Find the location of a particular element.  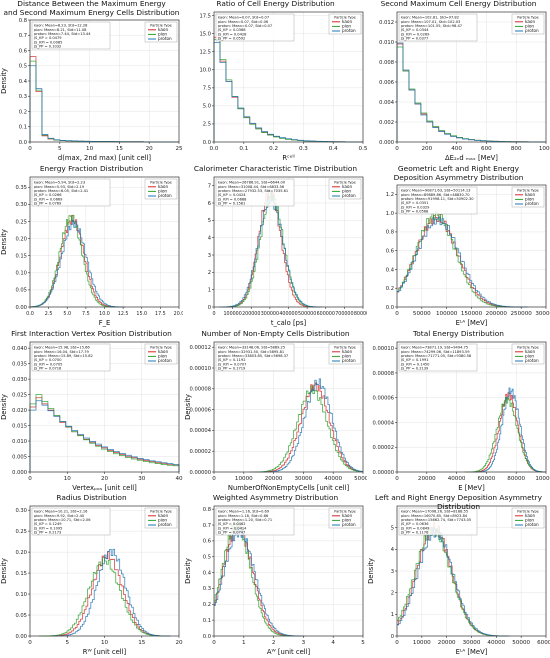

y-tick-label: 0.4 is located at coordinates (23, 82).